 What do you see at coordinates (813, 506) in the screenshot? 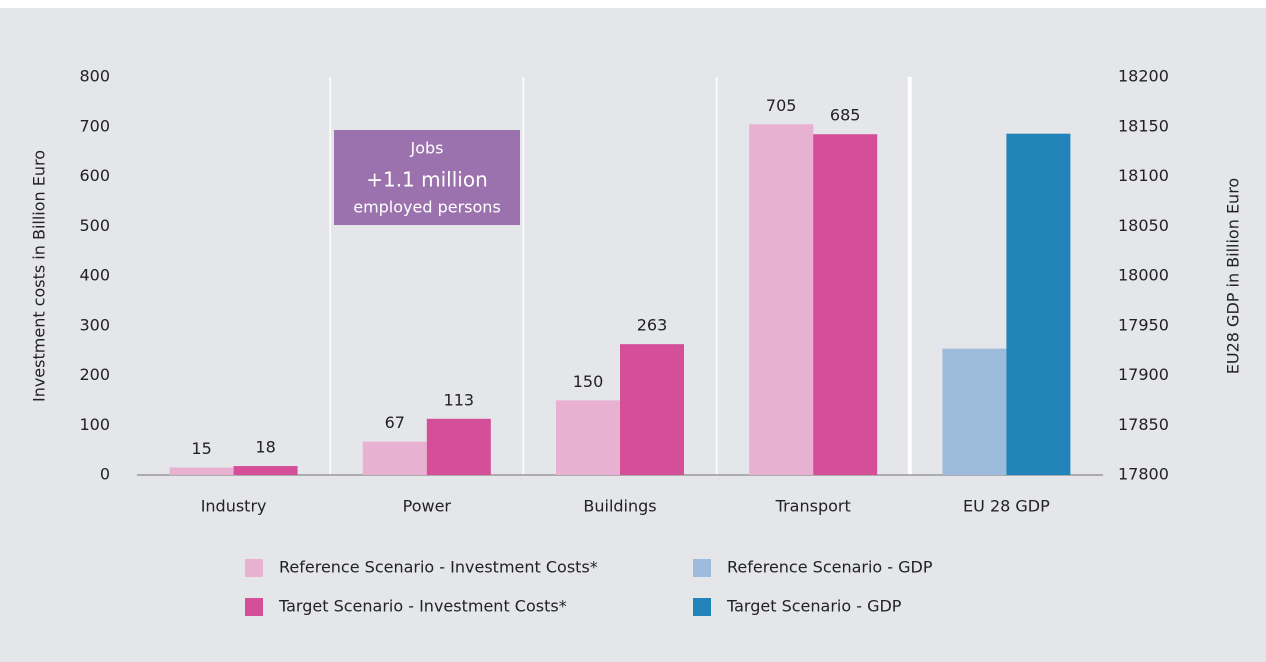
I see `x-tick-label: Transport` at bounding box center [813, 506].